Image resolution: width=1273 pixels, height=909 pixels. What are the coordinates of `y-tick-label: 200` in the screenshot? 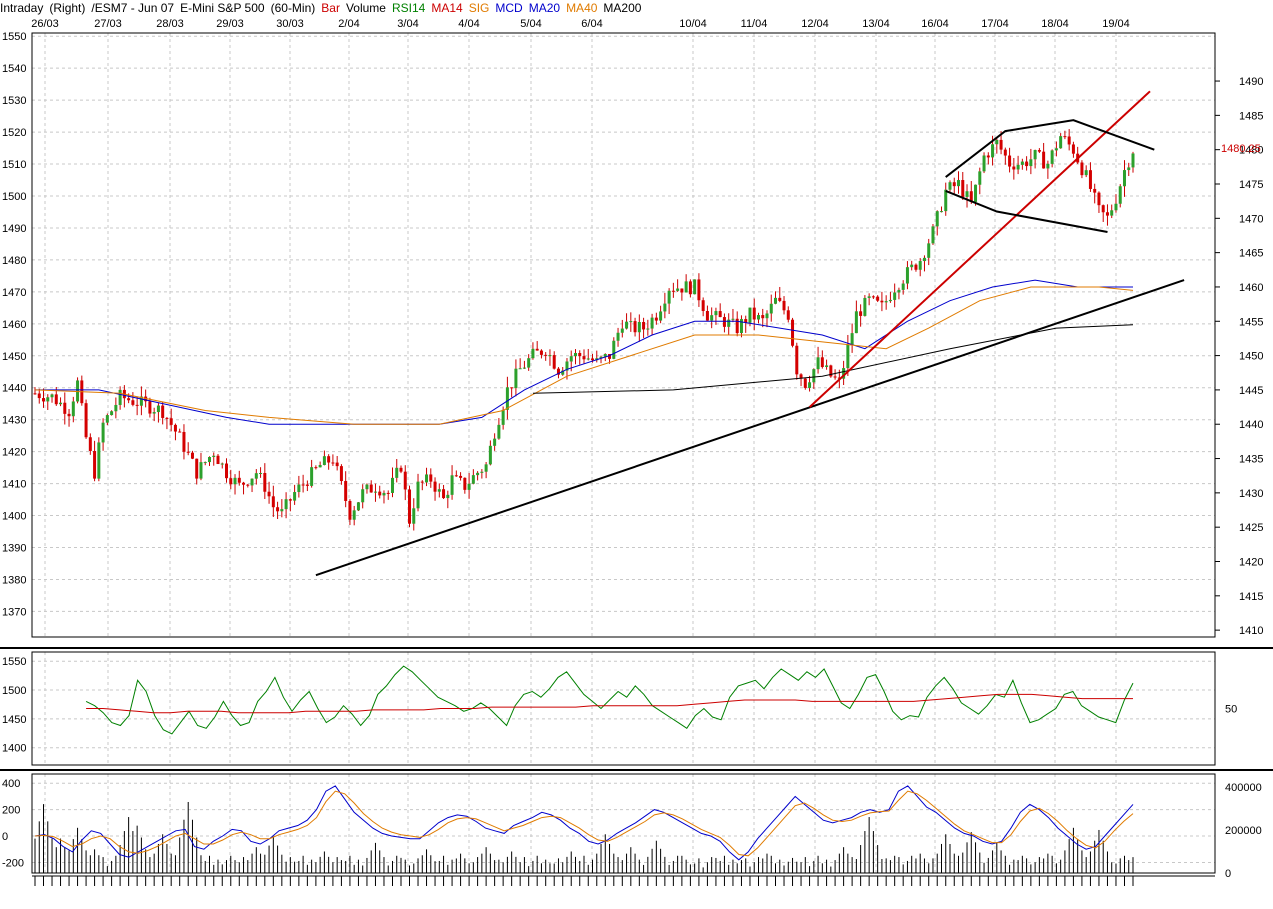 It's located at (11, 811).